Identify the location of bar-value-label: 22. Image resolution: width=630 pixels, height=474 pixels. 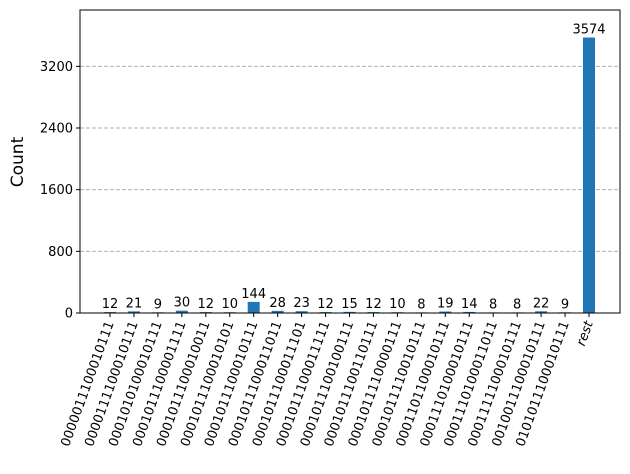
(541, 303).